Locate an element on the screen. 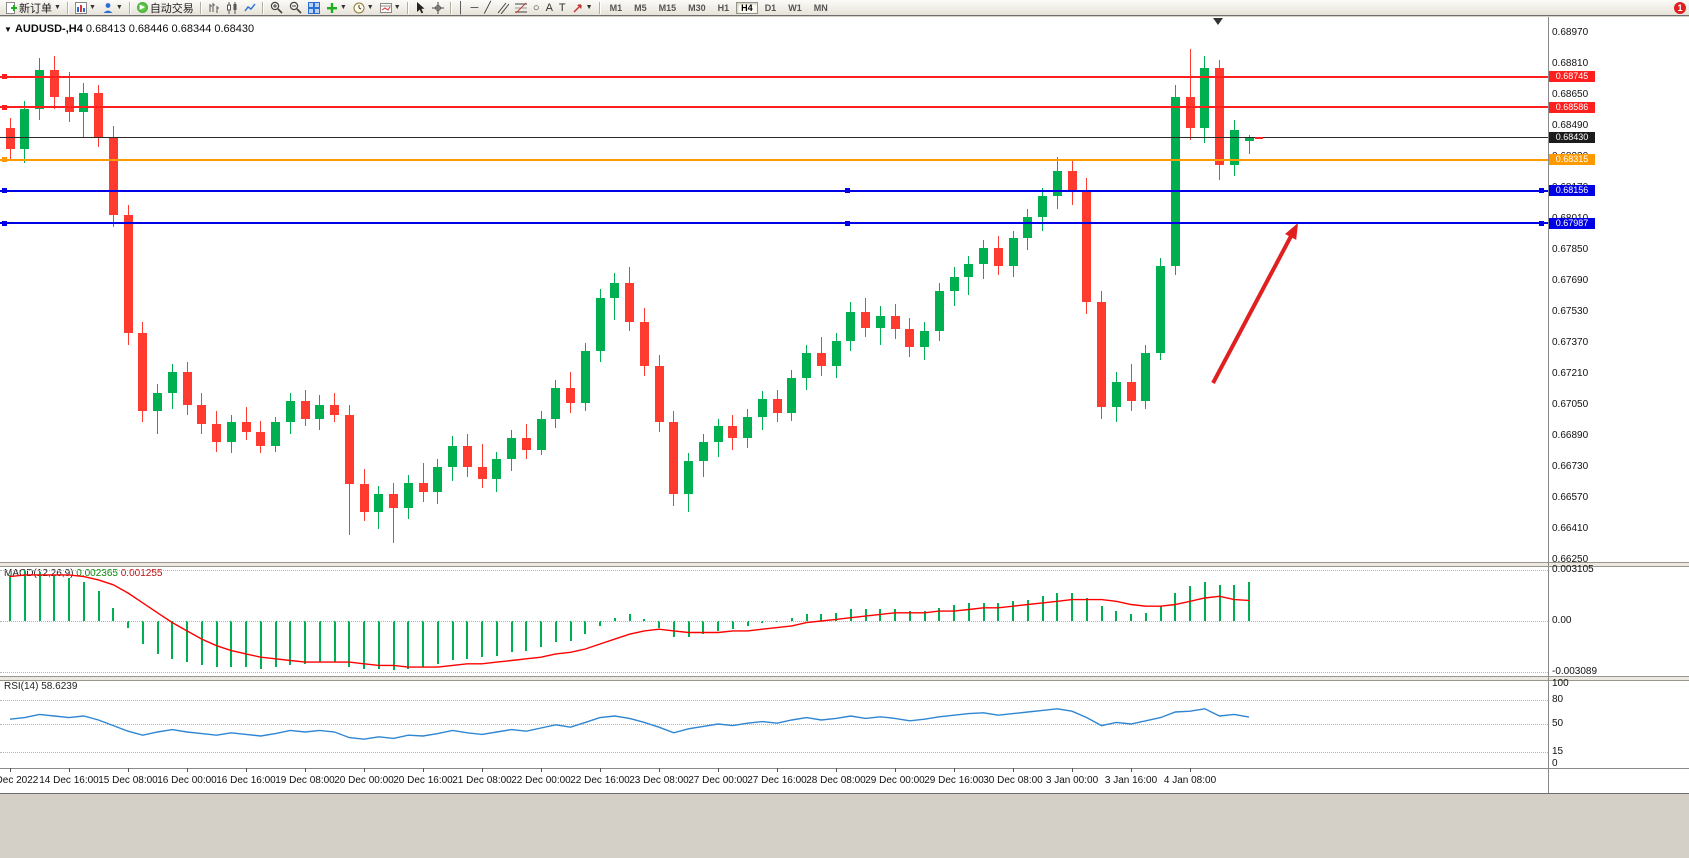  new-chart-button: ▼ is located at coordinates (85, 8).